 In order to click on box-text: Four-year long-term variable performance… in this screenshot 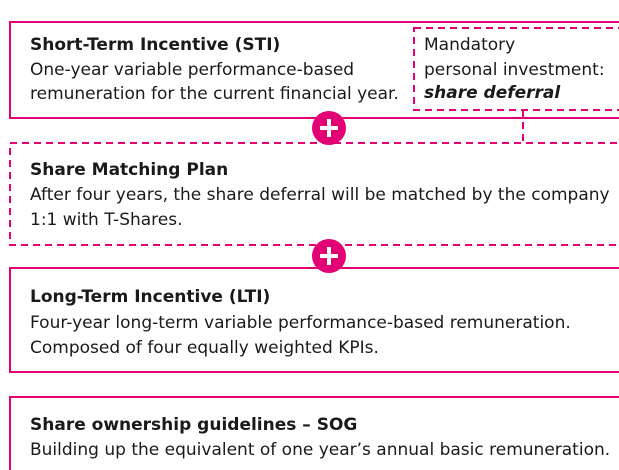, I will do `click(300, 323)`.